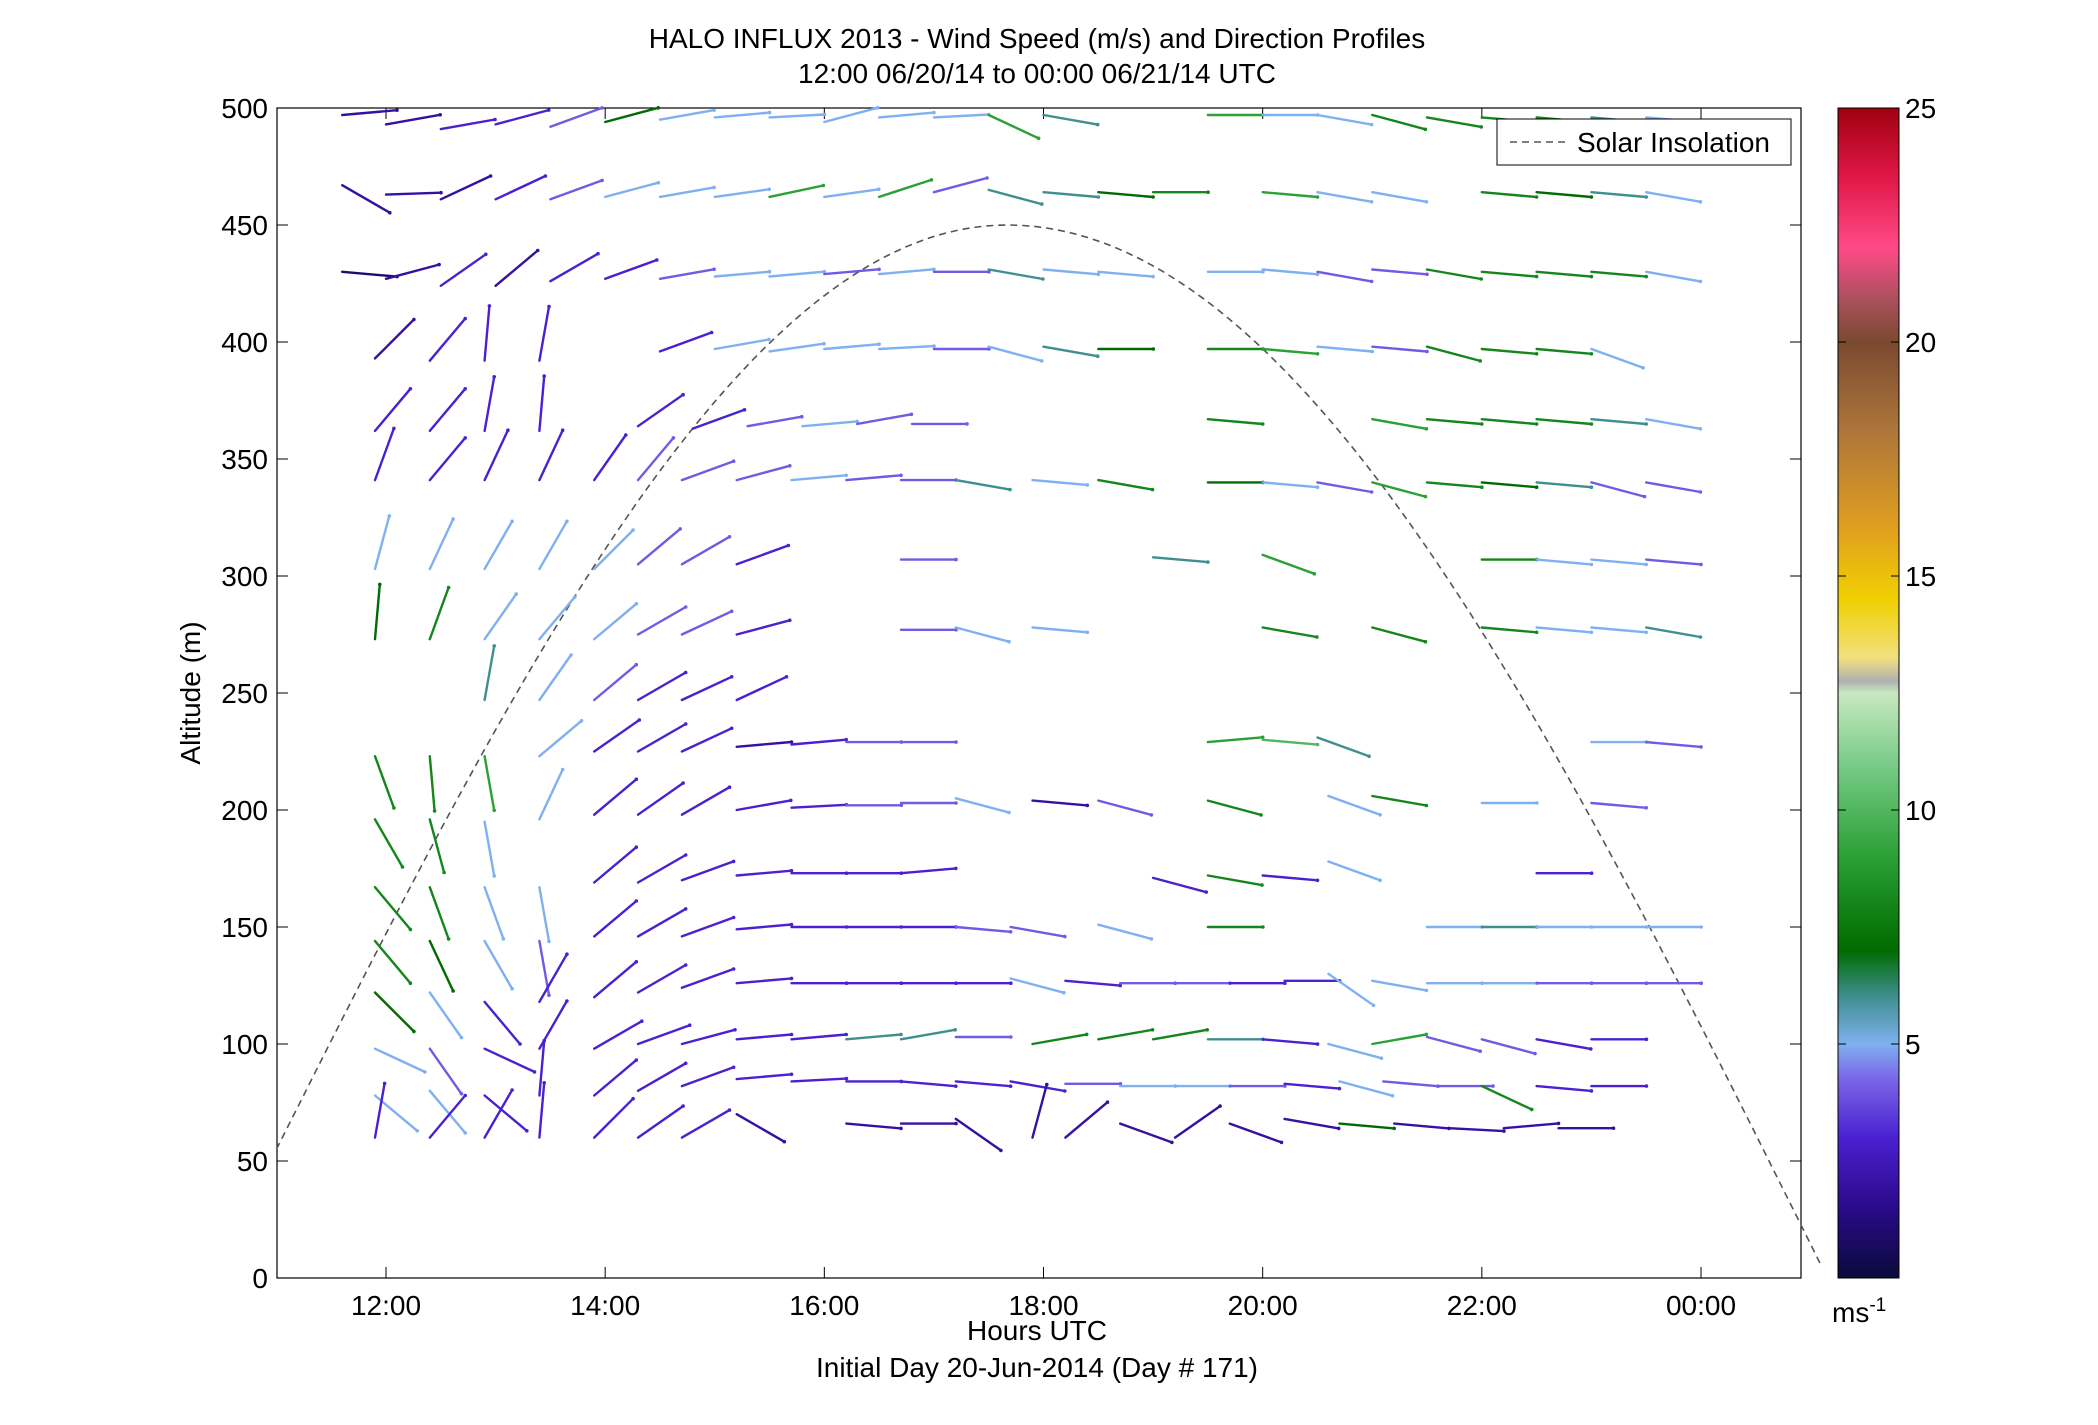 This screenshot has width=2098, height=1425. I want to click on y-tick-label: 0, so click(260, 1278).